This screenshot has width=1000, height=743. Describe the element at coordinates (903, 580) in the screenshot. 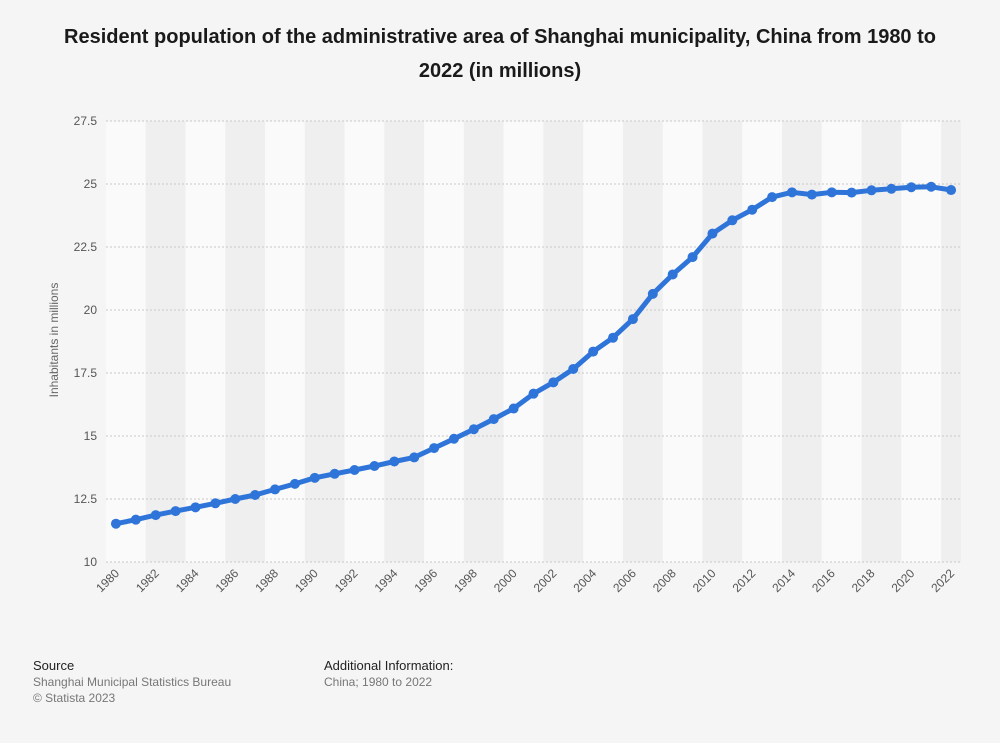

I see `x-tick-label: 2020` at that location.